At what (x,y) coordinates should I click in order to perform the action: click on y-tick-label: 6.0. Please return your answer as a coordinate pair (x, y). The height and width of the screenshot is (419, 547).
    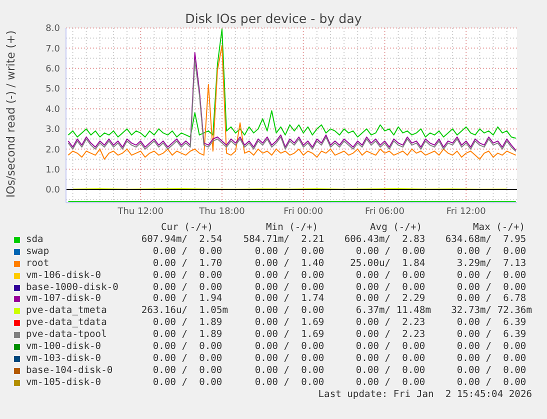
    Looking at the image, I should click on (53, 69).